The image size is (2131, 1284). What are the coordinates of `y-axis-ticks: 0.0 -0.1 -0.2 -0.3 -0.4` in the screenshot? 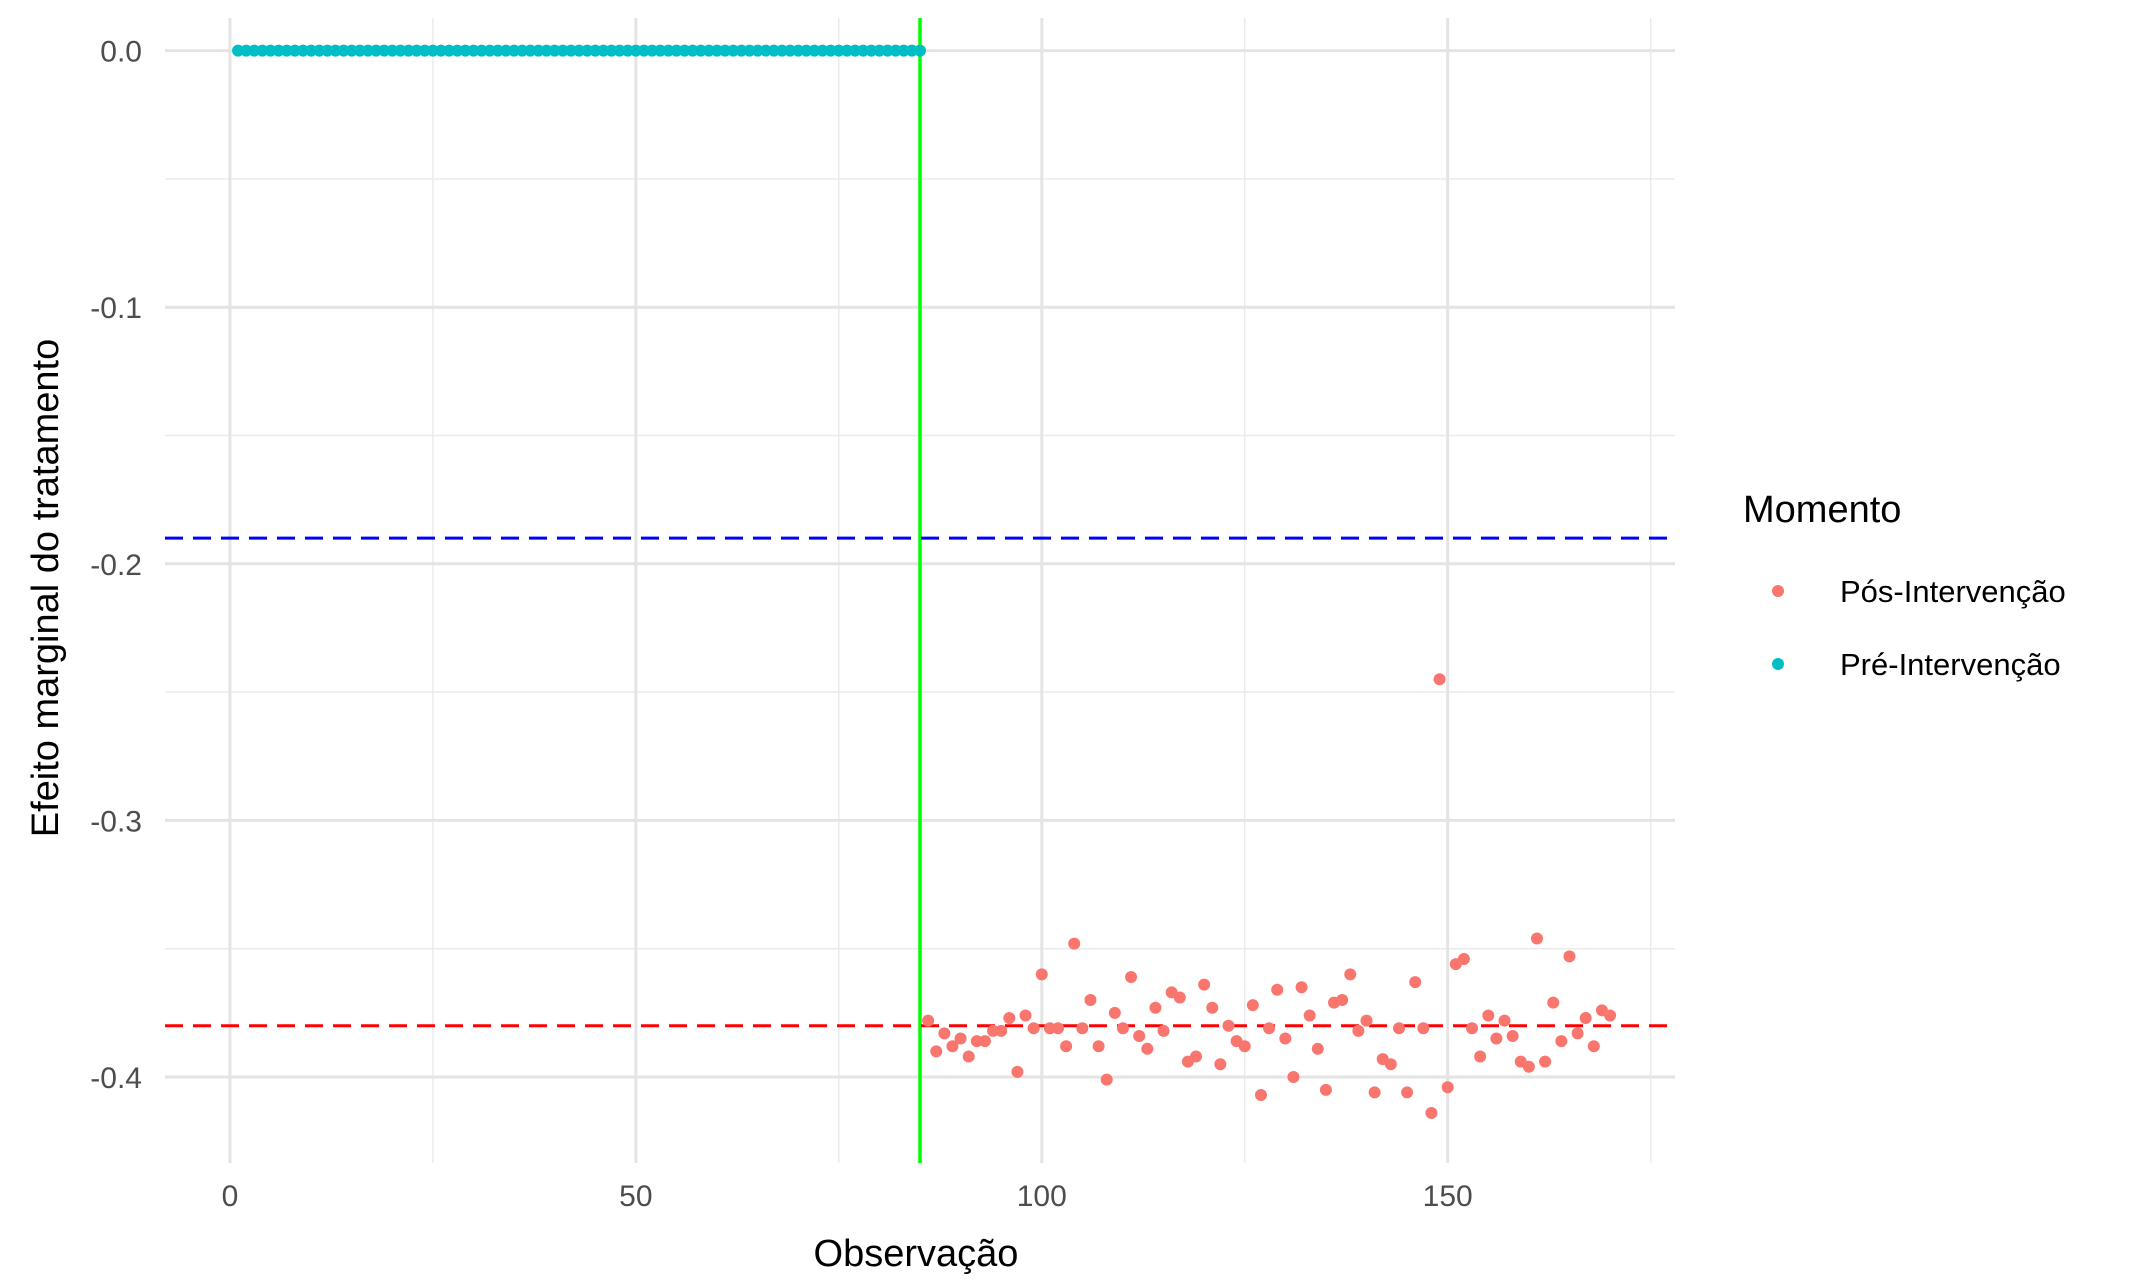 It's located at (116, 565).